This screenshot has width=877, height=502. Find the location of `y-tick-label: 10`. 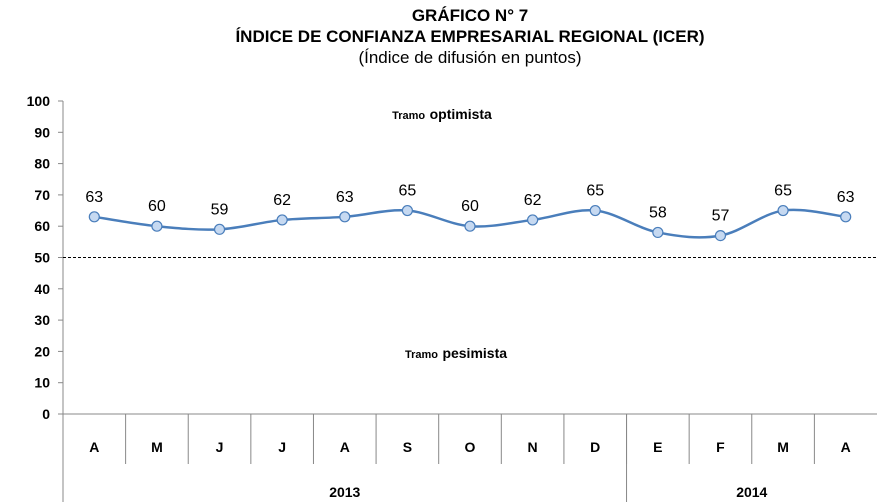

y-tick-label: 10 is located at coordinates (42, 383).